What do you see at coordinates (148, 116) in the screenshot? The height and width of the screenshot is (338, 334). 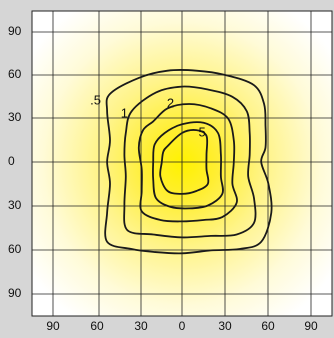 I see `contour-labels: .5 1 2 5` at bounding box center [148, 116].